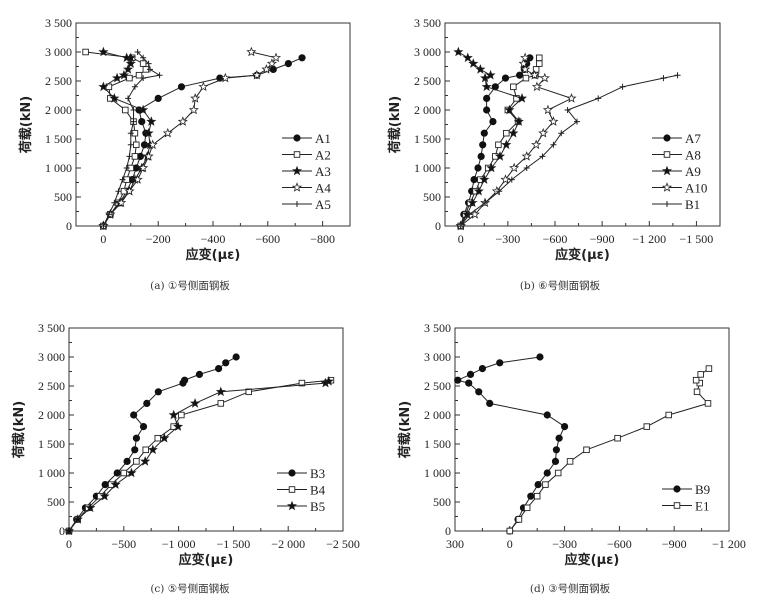 This screenshot has height=600, width=763. What do you see at coordinates (306, 155) in the screenshot?
I see `legend-item-A2: A2` at bounding box center [306, 155].